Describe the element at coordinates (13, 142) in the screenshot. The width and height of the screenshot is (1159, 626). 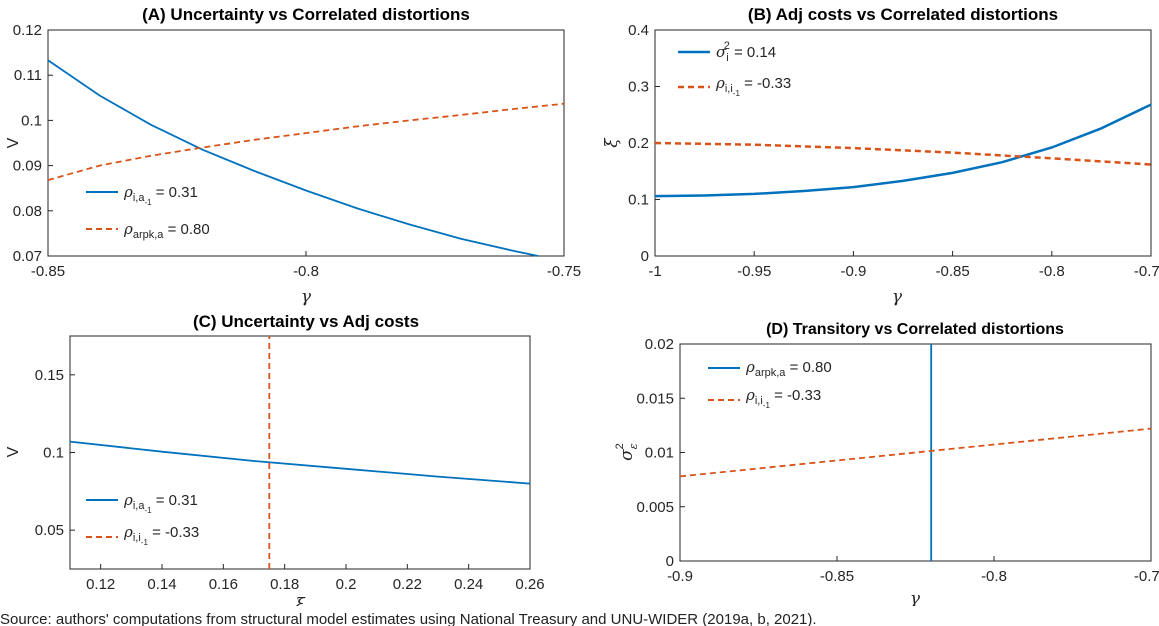
I see `panel-a-ylabel: V` at that location.